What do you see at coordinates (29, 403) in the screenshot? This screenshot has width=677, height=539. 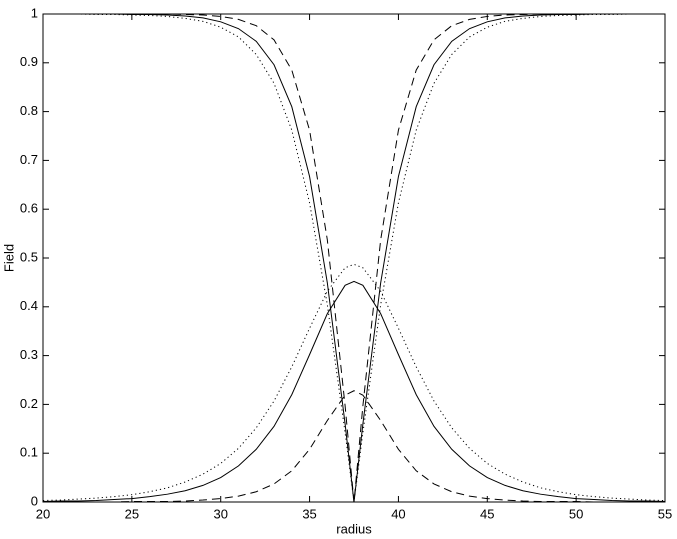 I see `y-tick-label: 0.2` at bounding box center [29, 403].